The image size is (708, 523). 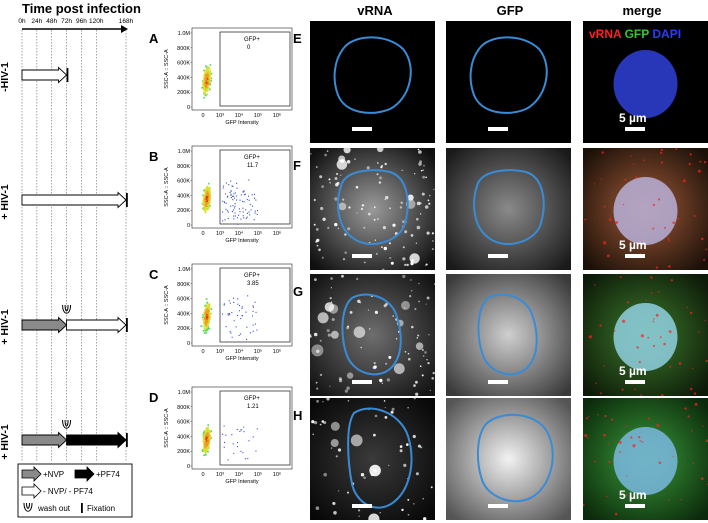 I want to click on flow-x-tick-label: 0, so click(x=202, y=116).